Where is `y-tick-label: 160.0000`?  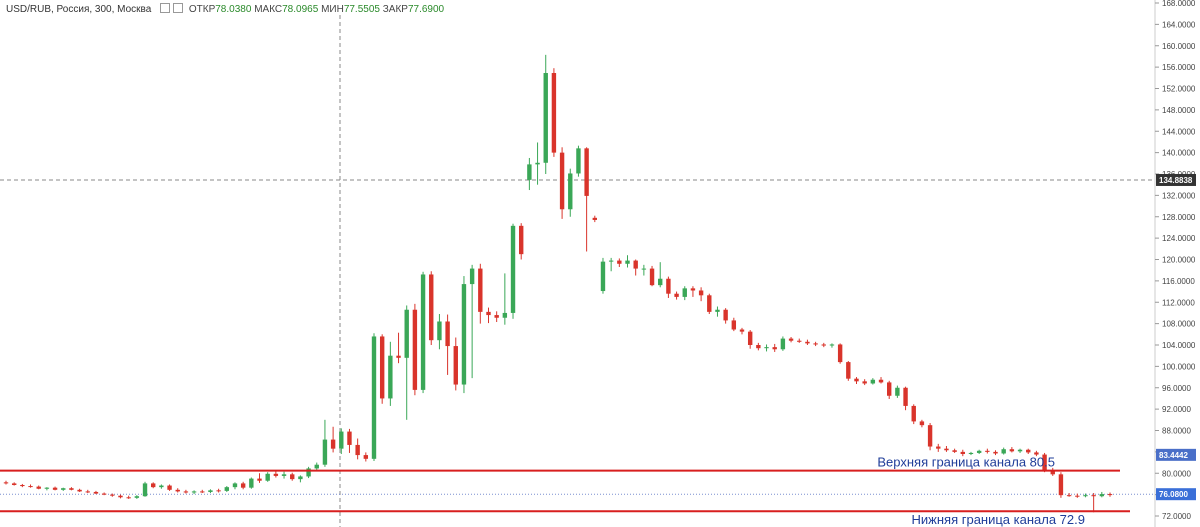
y-tick-label: 160.0000 is located at coordinates (1179, 46).